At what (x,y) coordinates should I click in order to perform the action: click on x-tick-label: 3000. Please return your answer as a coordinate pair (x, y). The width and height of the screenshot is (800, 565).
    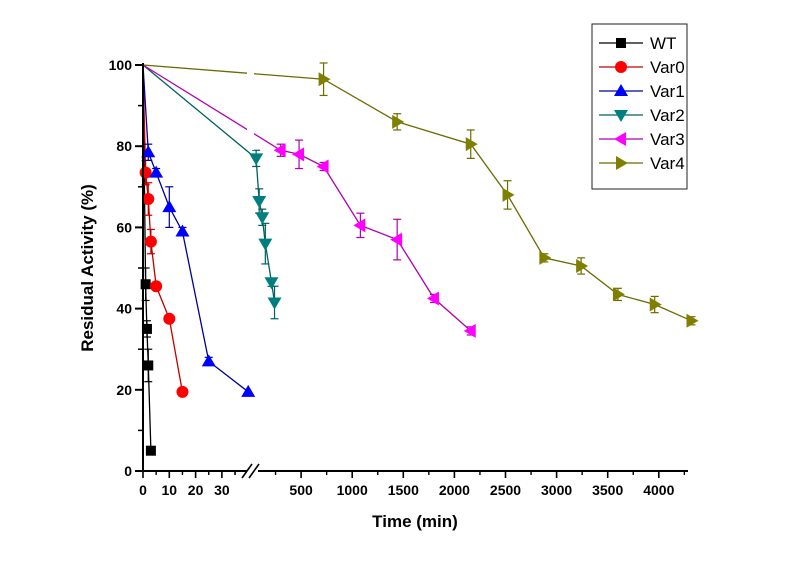
    Looking at the image, I should click on (556, 490).